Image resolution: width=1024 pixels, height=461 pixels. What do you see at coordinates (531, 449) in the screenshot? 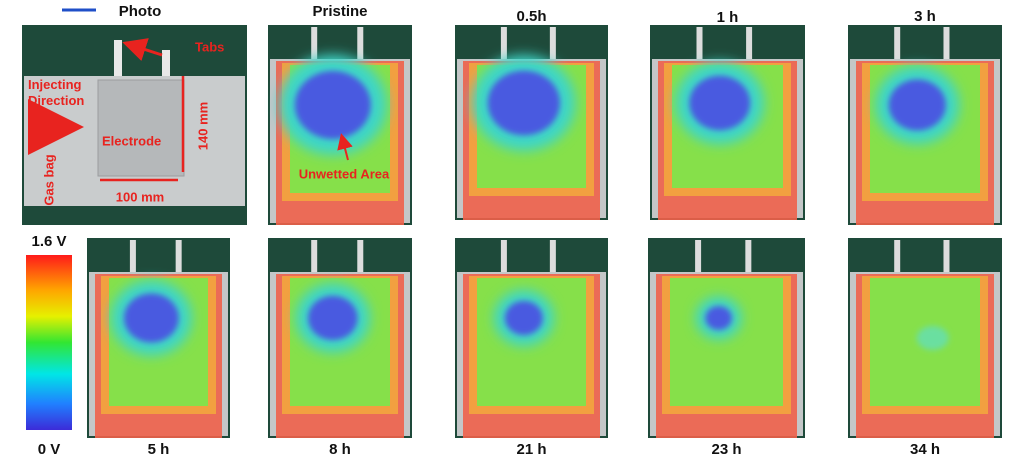
I see `panel-label: 21 h` at bounding box center [531, 449].